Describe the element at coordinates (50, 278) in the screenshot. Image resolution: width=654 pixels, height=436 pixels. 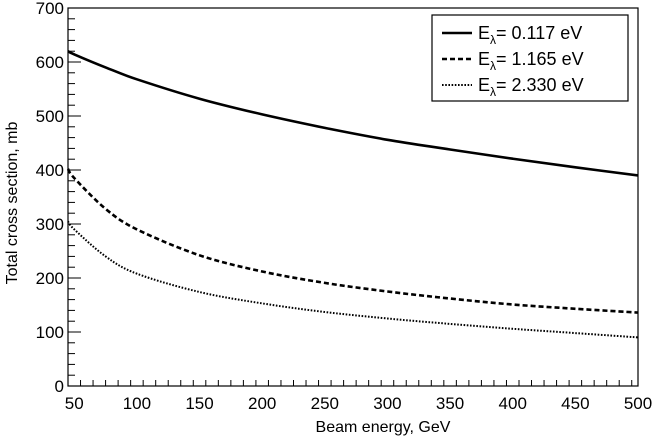
I see `y-tick-label: 200` at that location.